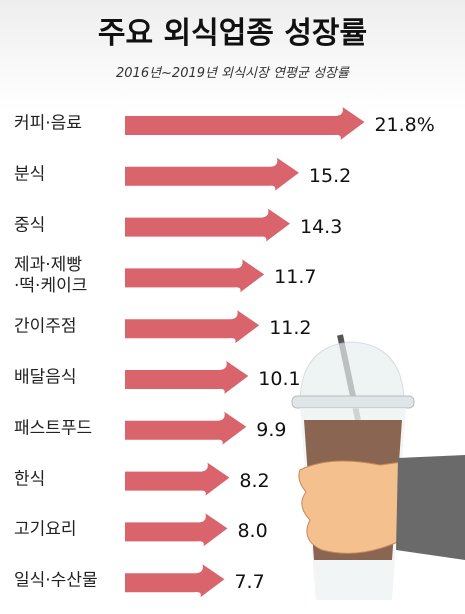 The width and height of the screenshot is (465, 614). What do you see at coordinates (279, 379) in the screenshot?
I see `value-label: 10.1` at bounding box center [279, 379].